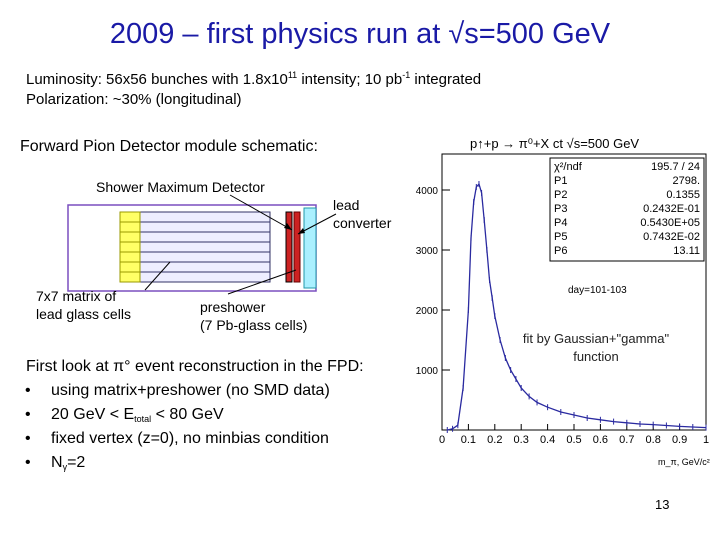  I want to click on bullet-subscript: γ, so click(65, 467).